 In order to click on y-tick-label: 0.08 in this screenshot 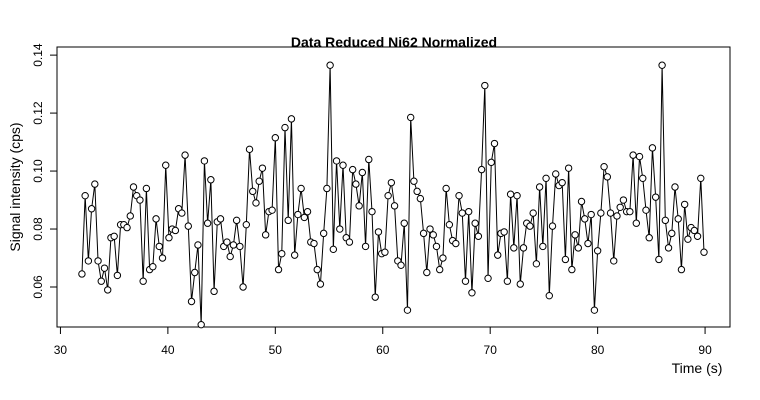, I will do `click(38, 229)`.